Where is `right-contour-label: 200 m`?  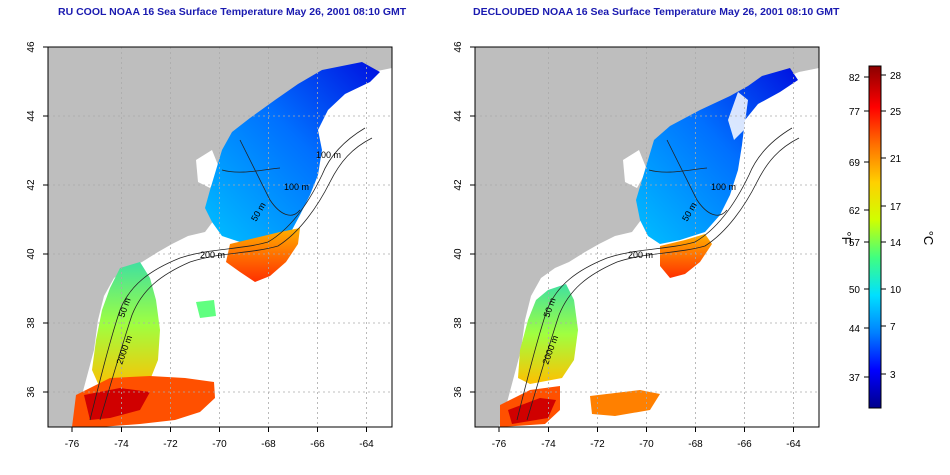 right-contour-label: 200 m is located at coordinates (640, 255).